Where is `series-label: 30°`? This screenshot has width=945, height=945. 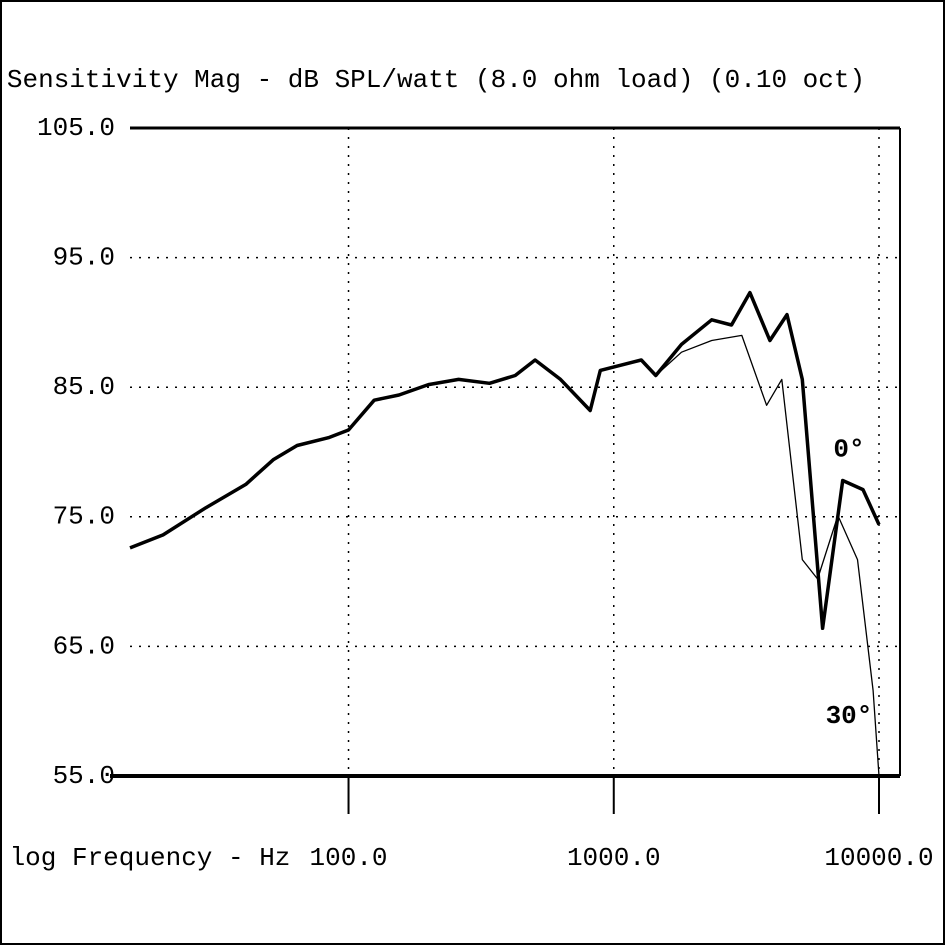
series-label: 30° is located at coordinates (849, 716).